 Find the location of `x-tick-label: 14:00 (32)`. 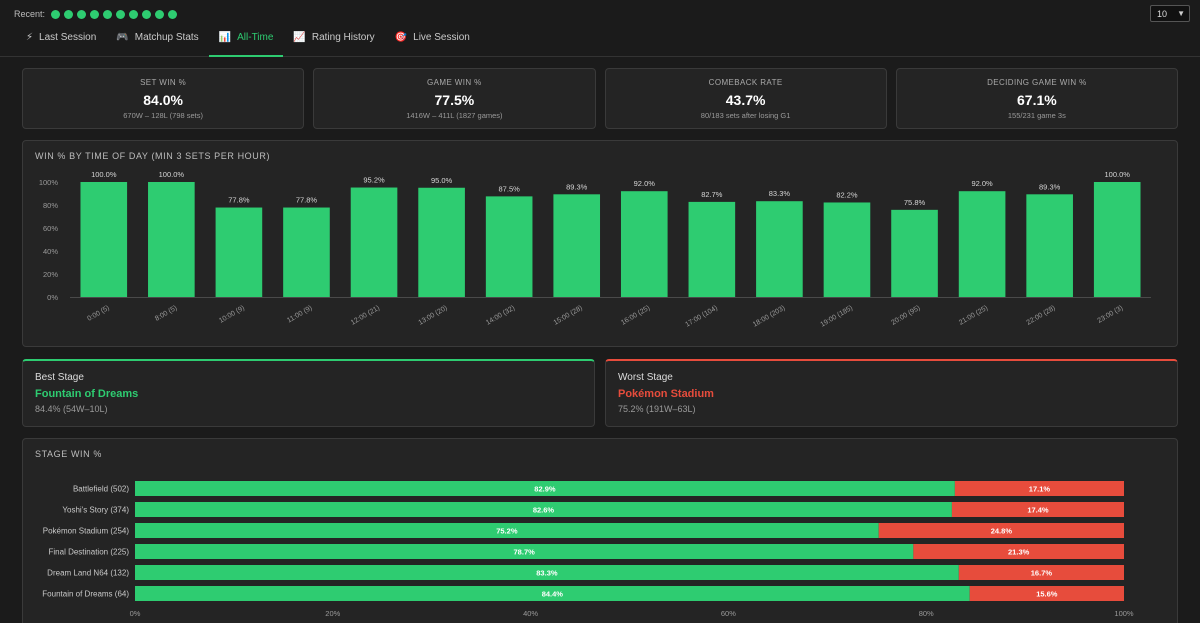

x-tick-label: 14:00 (32) is located at coordinates (500, 316).